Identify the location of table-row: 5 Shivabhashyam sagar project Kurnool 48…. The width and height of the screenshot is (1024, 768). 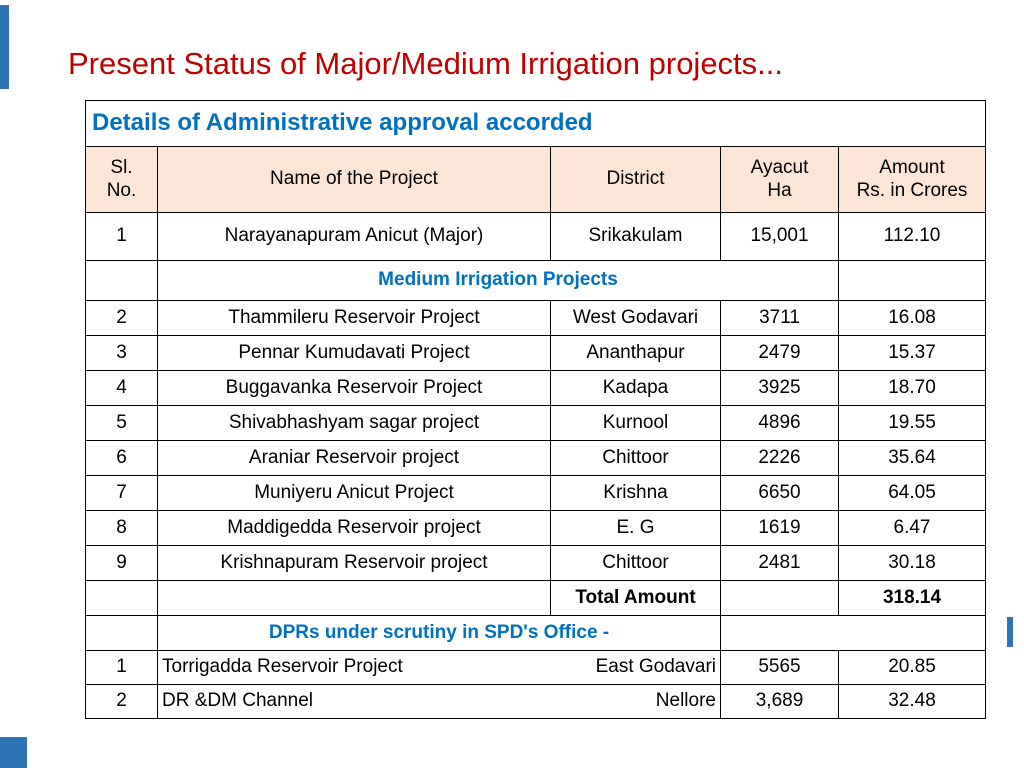
(536, 423).